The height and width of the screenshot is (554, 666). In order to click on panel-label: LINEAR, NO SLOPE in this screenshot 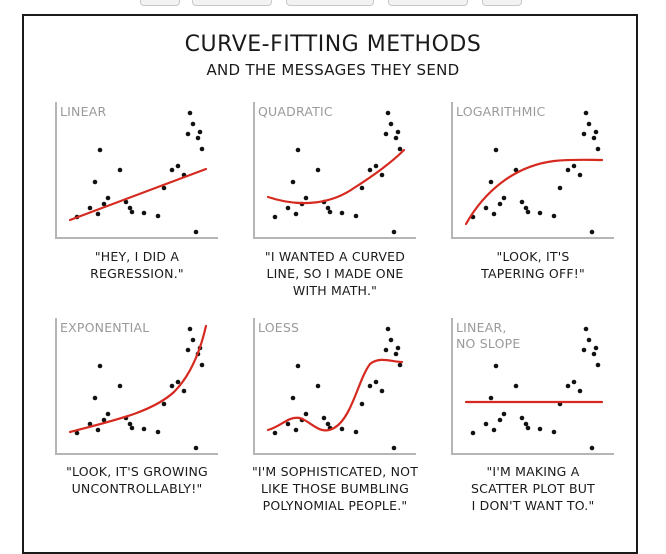, I will do `click(488, 335)`.